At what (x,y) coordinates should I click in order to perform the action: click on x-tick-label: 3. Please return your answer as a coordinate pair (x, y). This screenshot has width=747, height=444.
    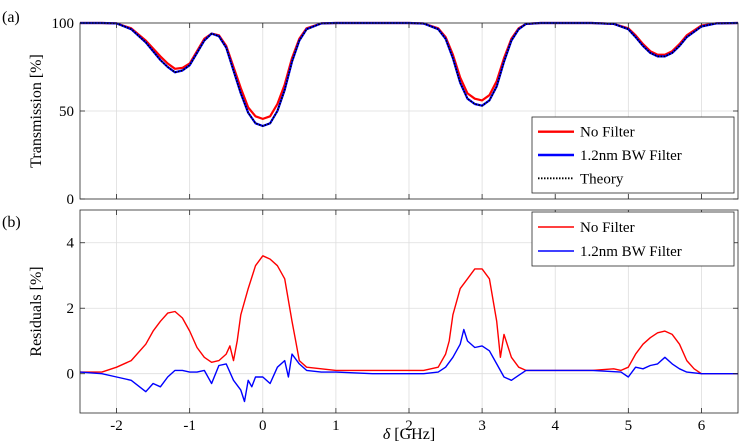
    Looking at the image, I should click on (482, 426).